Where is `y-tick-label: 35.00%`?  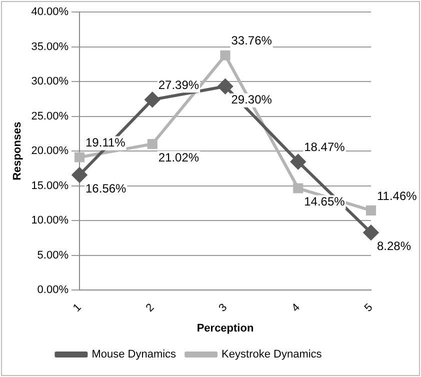
y-tick-label: 35.00% is located at coordinates (50, 46).